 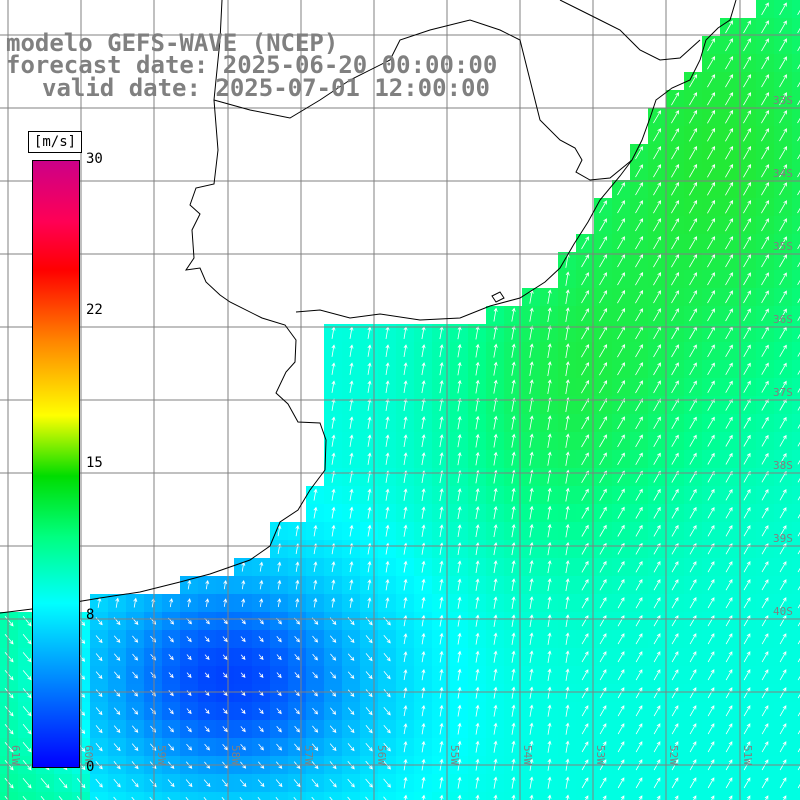 What do you see at coordinates (90, 615) in the screenshot?
I see `colorbar-tick-8: 8` at bounding box center [90, 615].